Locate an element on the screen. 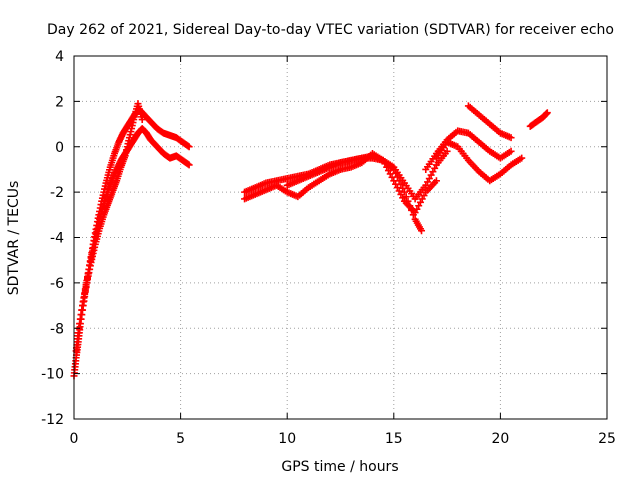  y-axis-label: SDTVAR / TECUs is located at coordinates (14, 238).